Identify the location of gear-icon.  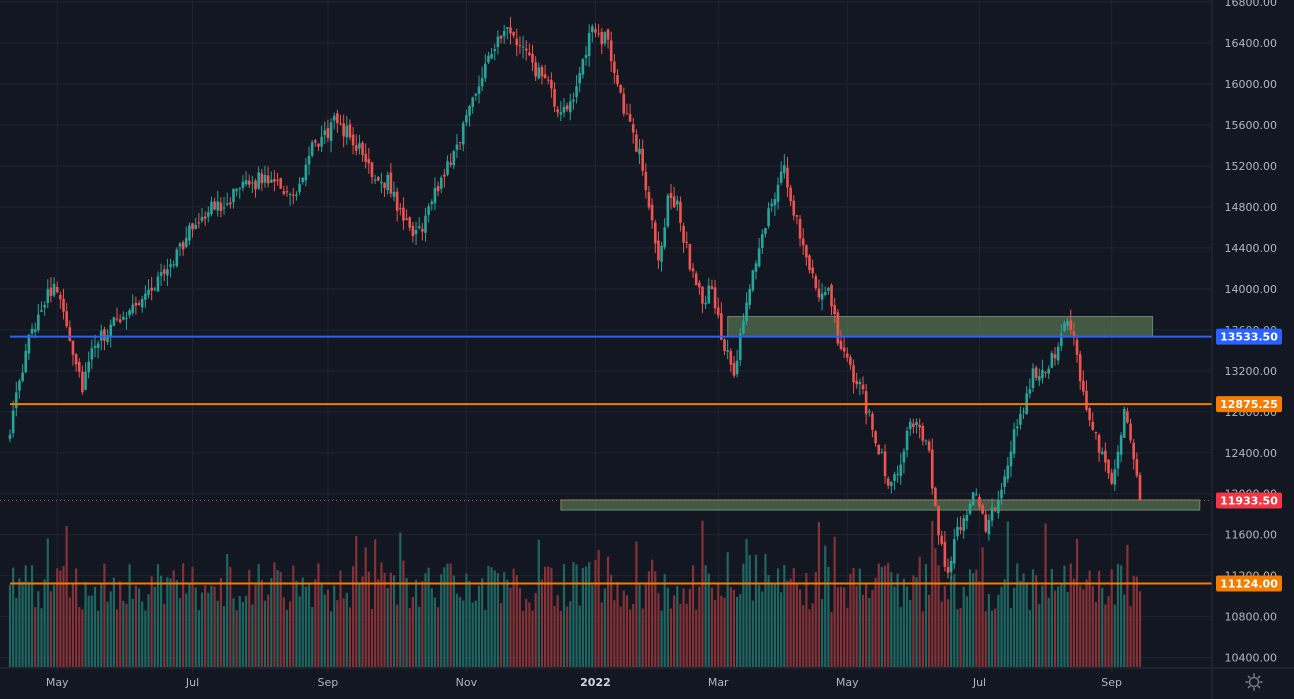
(1254, 682).